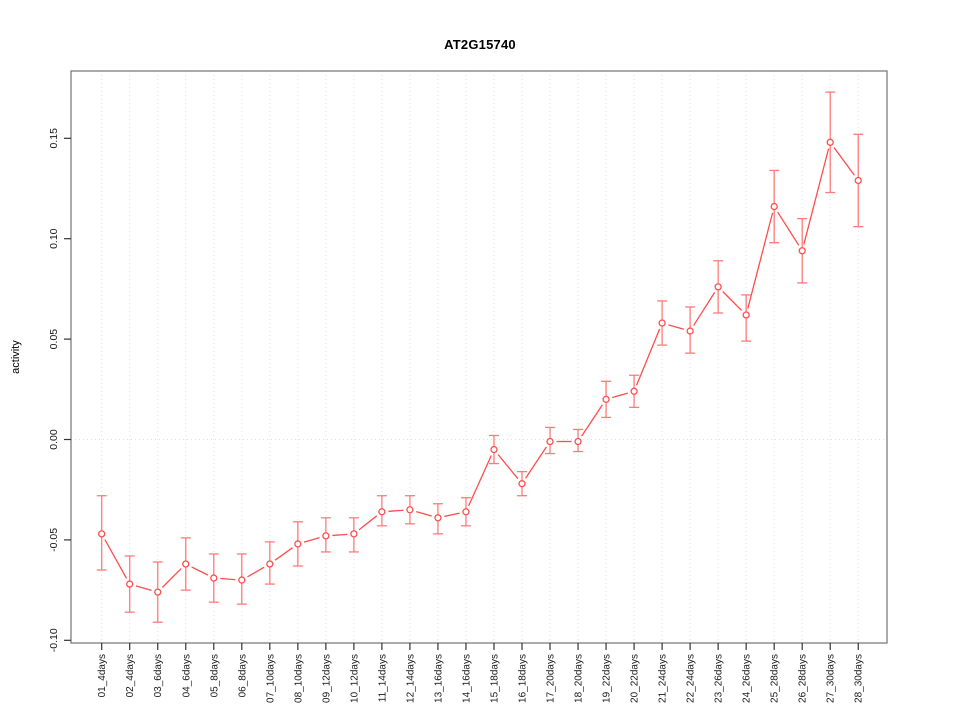 The image size is (960, 720). Describe the element at coordinates (410, 678) in the screenshot. I see `svg-text: 12_14days` at that location.